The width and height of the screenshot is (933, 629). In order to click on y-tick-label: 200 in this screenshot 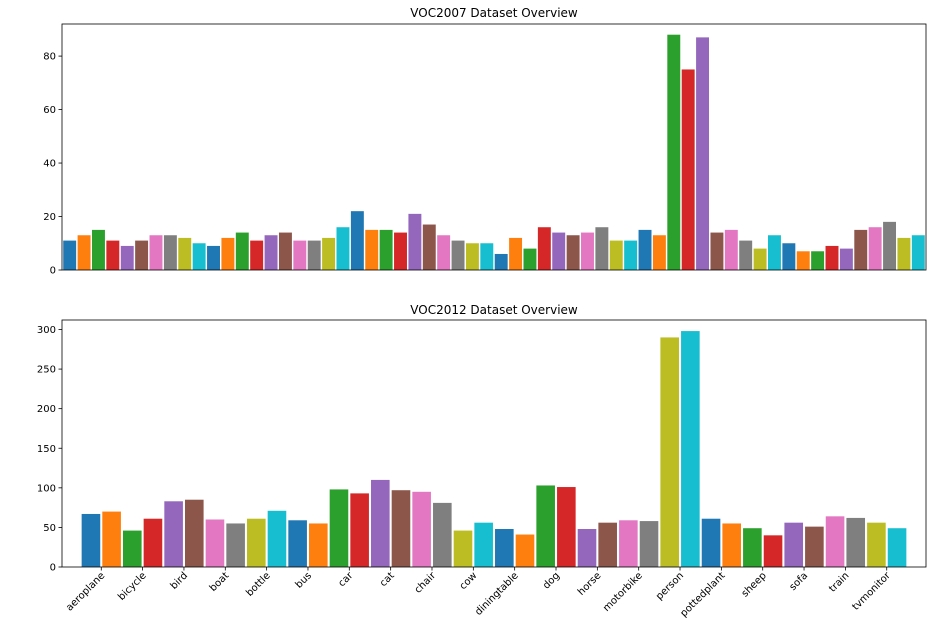, I will do `click(46, 409)`.